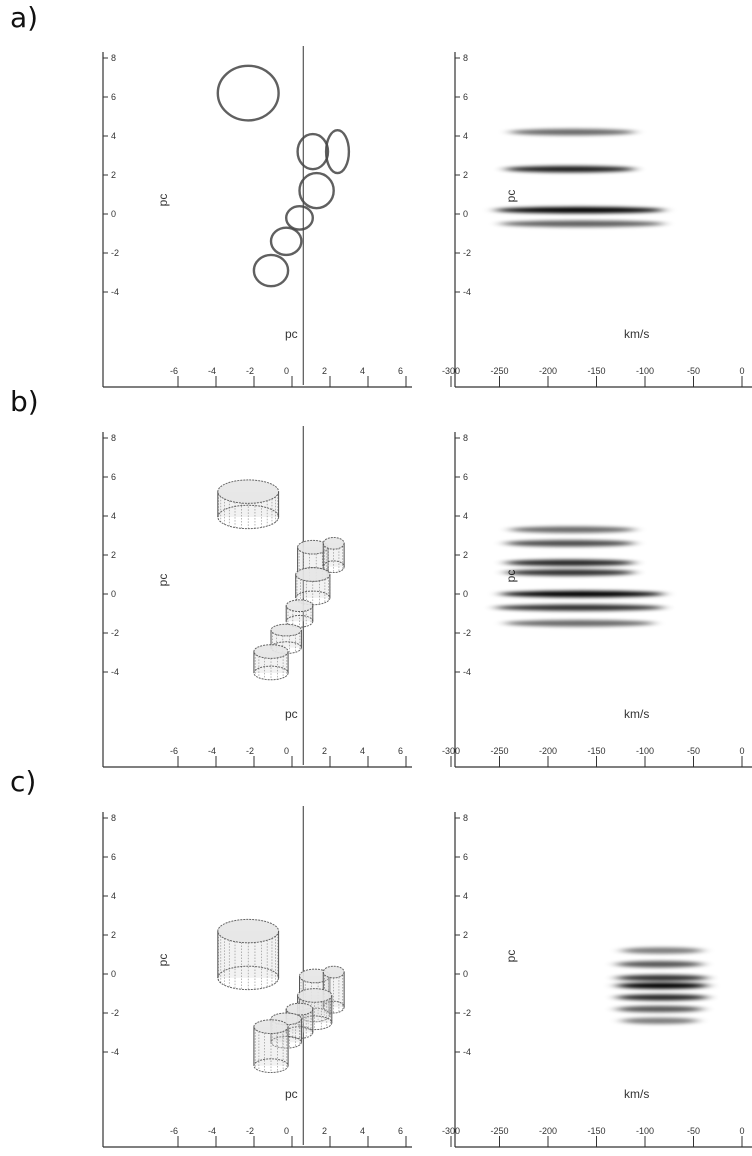 This screenshot has height=1156, width=752. Describe the element at coordinates (212, 751) in the screenshot. I see `x-tick-label: -4` at that location.